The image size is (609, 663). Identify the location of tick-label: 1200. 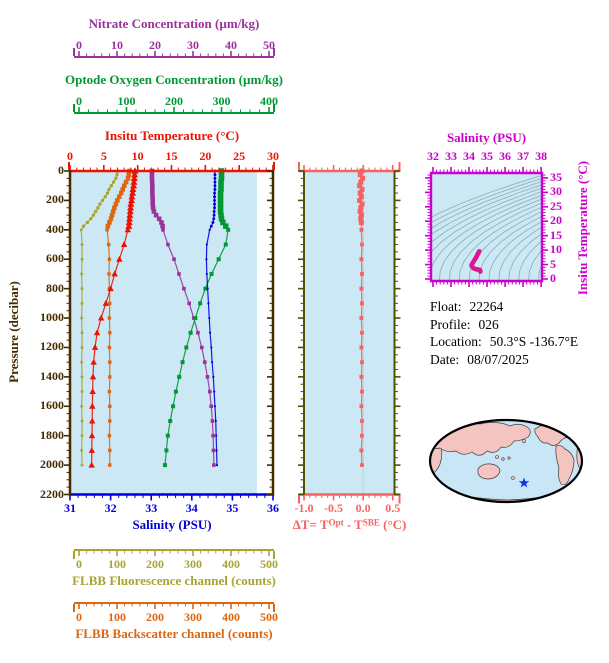
(52, 346).